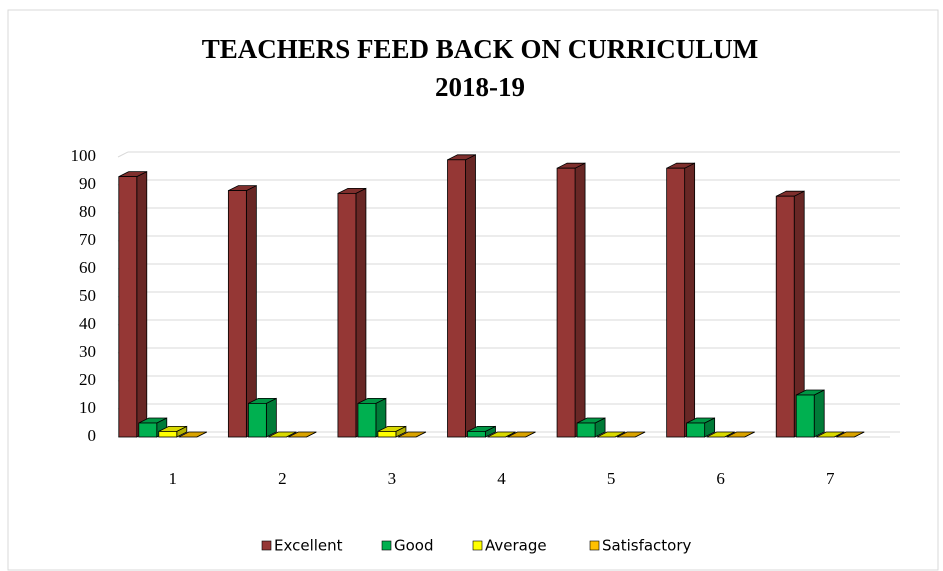  Describe the element at coordinates (84, 155) in the screenshot. I see `y-tick-label: 100` at that location.